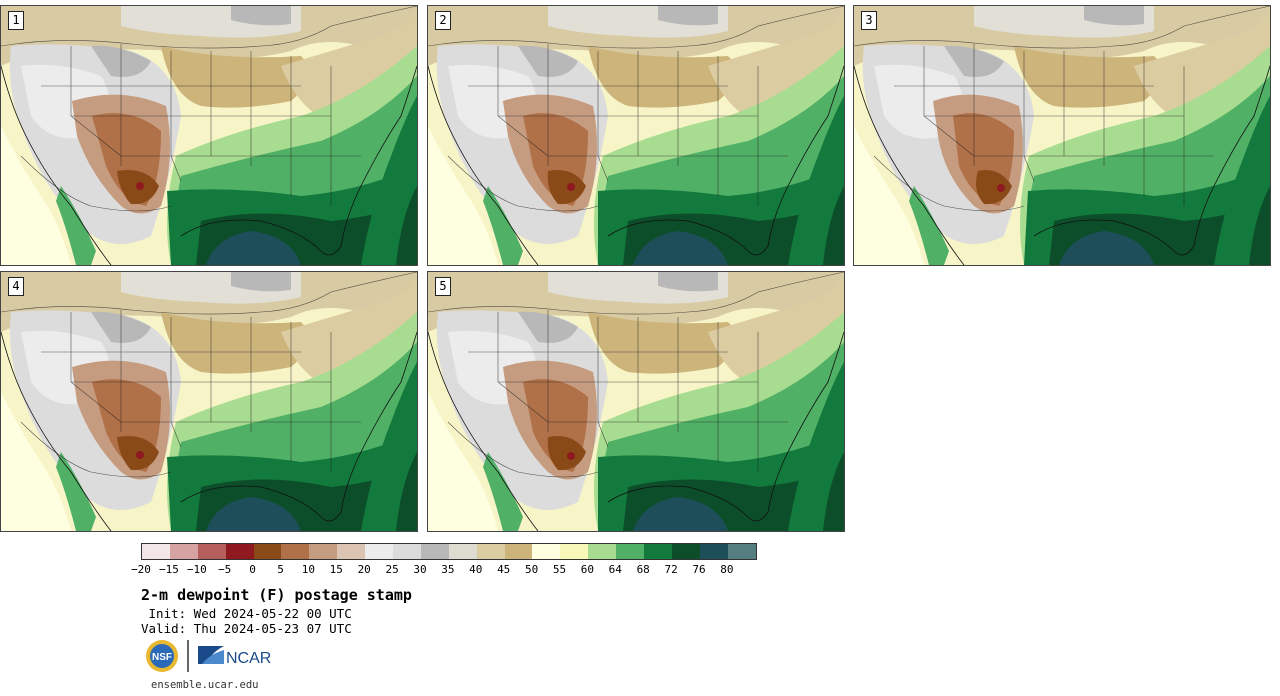 The width and height of the screenshot is (1280, 696). Describe the element at coordinates (671, 569) in the screenshot. I see `colorbar-tick-label: 72` at that location.